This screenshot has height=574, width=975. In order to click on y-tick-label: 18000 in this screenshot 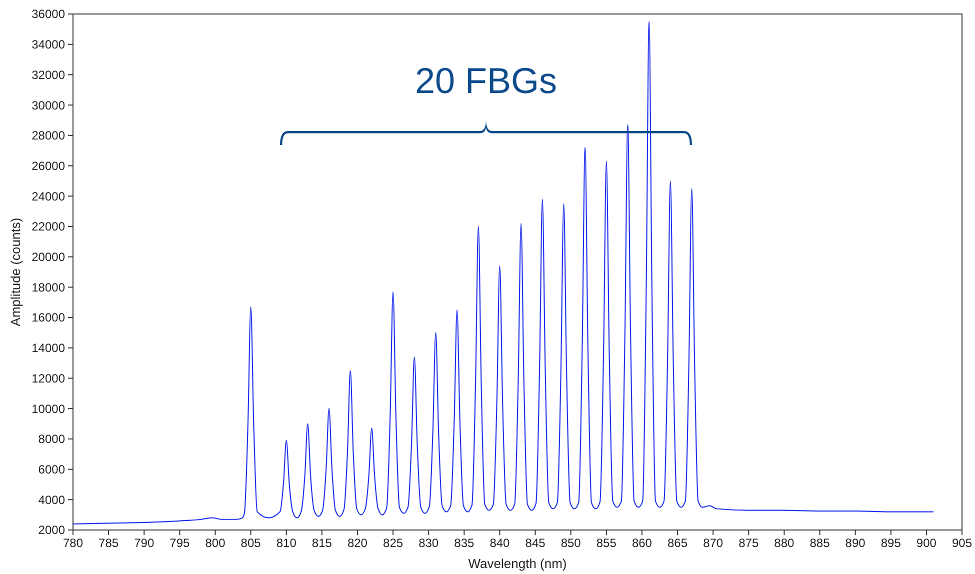, I will do `click(49, 287)`.